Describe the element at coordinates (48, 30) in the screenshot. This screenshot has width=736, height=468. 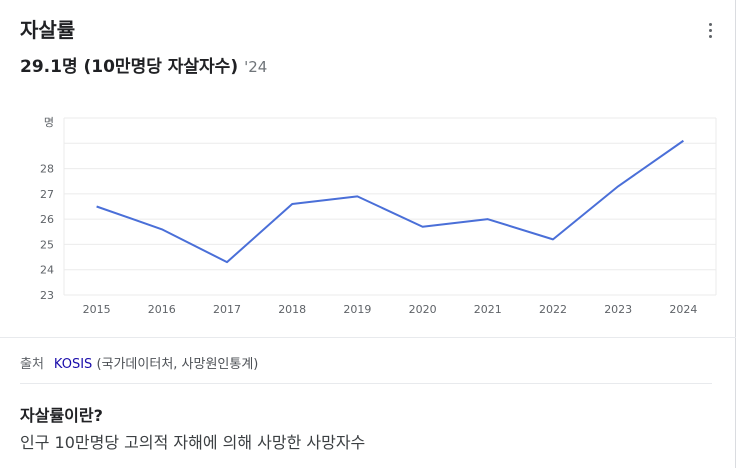
I see `card-title: 자살률` at that location.